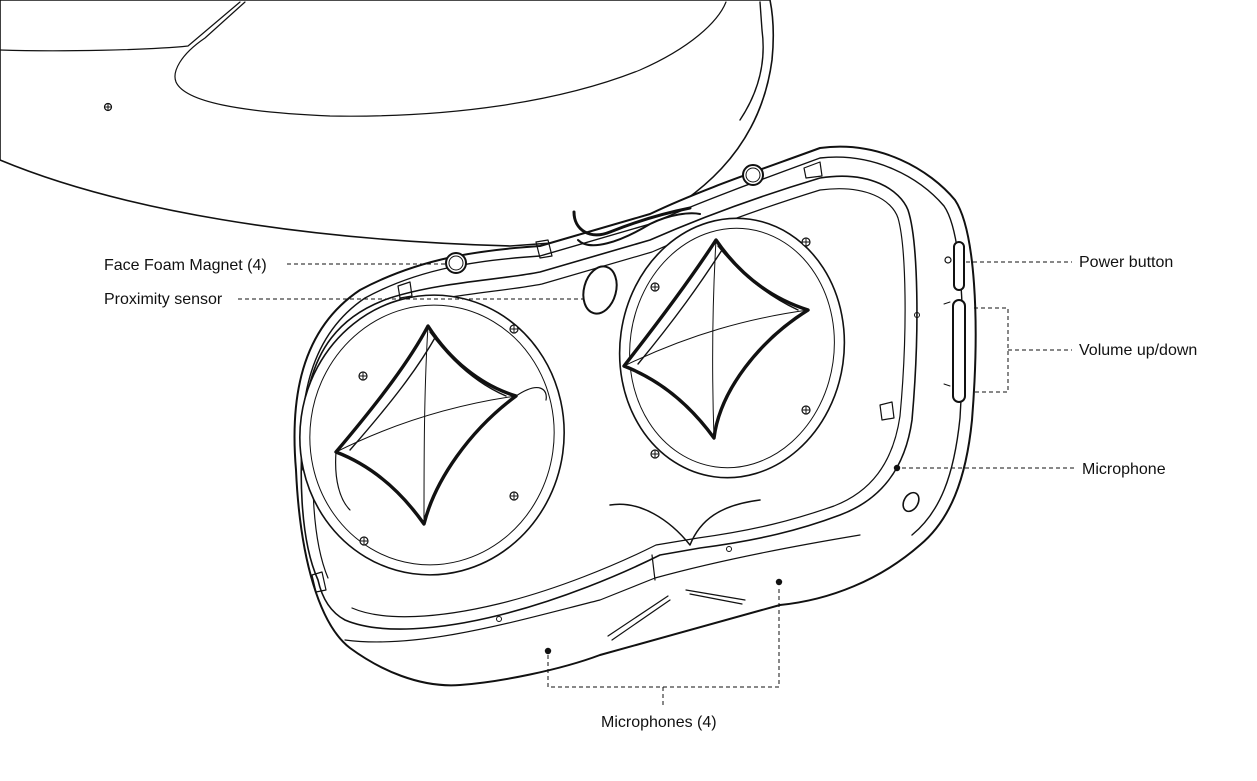  I want to click on right-lens-screw-icons, so click(730, 348).